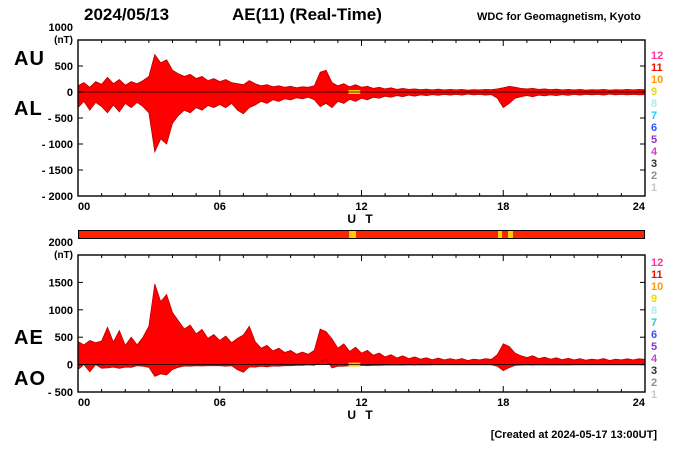 The width and height of the screenshot is (700, 450). What do you see at coordinates (307, 14) in the screenshot?
I see `plot-title: AE(11) (Real-Time)` at bounding box center [307, 14].